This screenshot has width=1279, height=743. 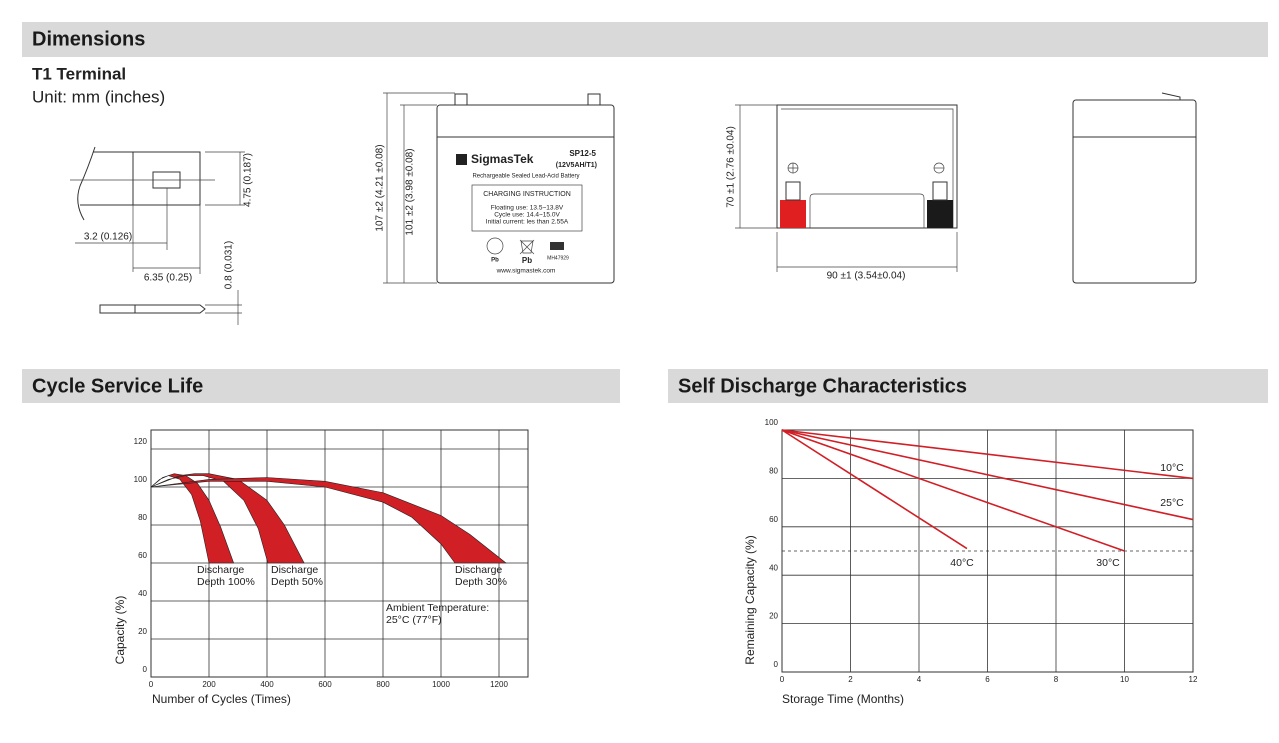 I want to click on cert: MH47929, so click(x=558, y=258).